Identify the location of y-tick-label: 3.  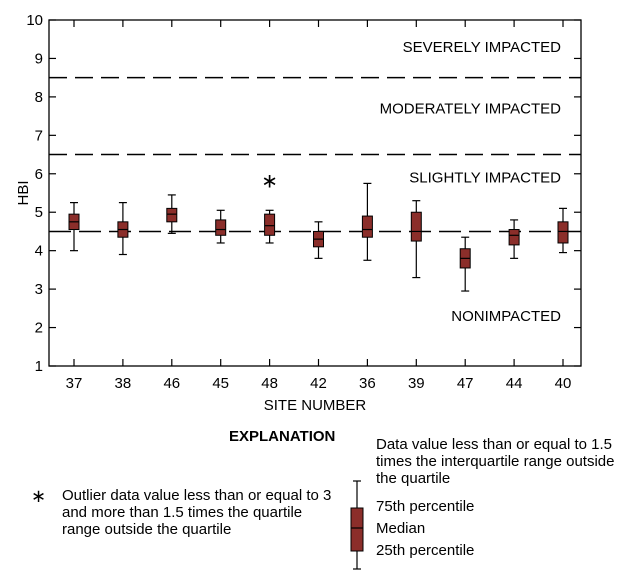
(39, 289).